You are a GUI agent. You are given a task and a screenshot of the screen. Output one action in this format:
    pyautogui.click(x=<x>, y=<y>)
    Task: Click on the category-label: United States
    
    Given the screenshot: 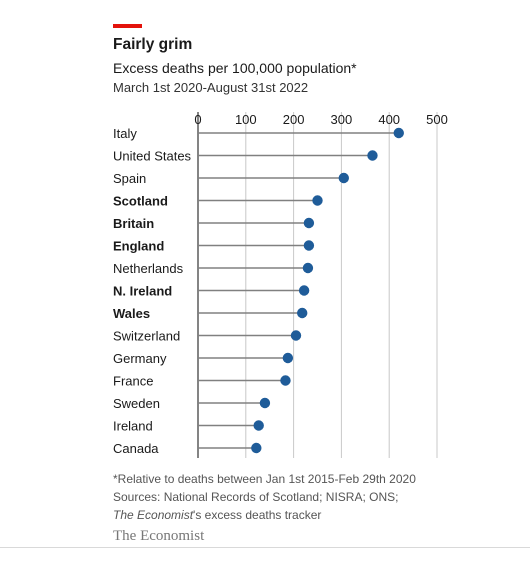 What is the action you would take?
    pyautogui.click(x=152, y=156)
    